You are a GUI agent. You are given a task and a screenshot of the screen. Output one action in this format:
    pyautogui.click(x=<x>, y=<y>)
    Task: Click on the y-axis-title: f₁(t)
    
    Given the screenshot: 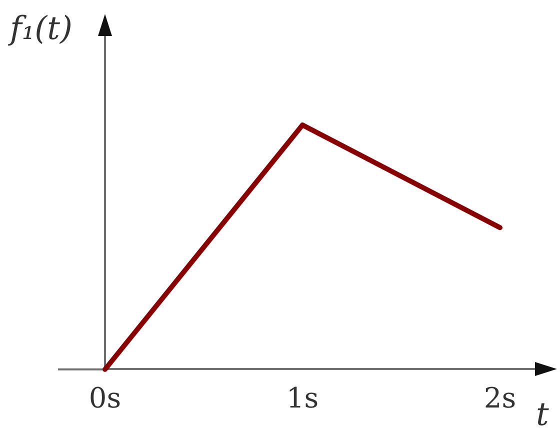 What is the action you would take?
    pyautogui.click(x=41, y=28)
    